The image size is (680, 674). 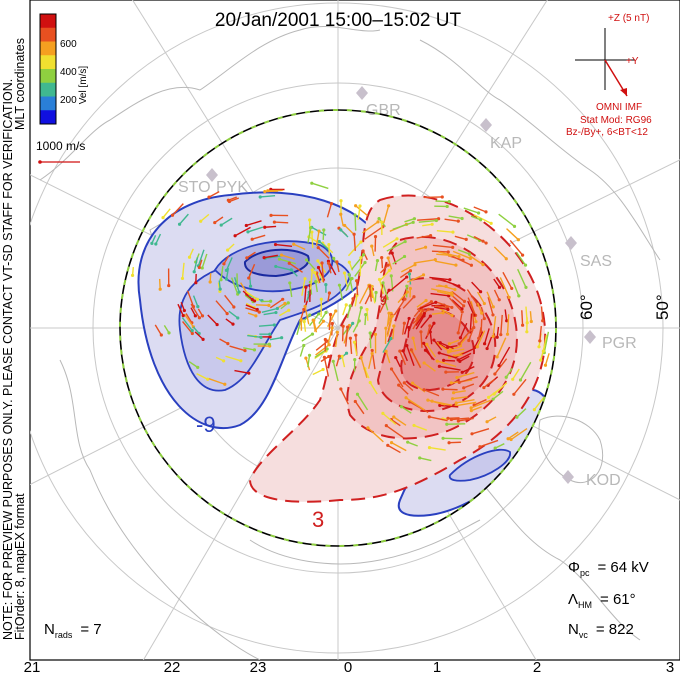 What do you see at coordinates (60, 146) in the screenshot?
I see `scale-vector-label: 1000 m/s` at bounding box center [60, 146].